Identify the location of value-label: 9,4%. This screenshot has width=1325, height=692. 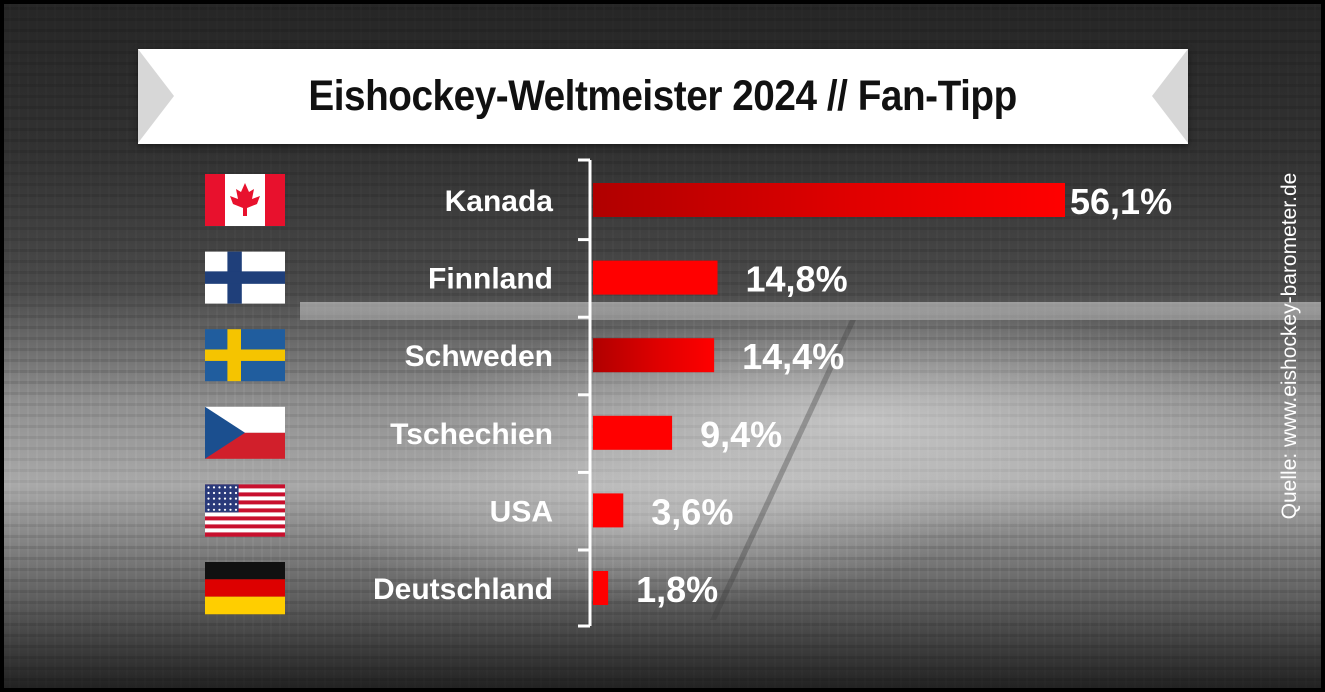
(741, 434).